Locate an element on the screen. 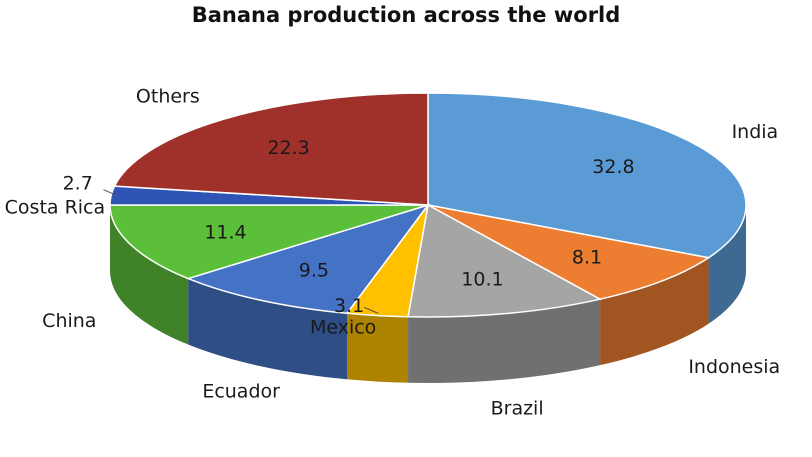  slice-others is located at coordinates (271, 149).